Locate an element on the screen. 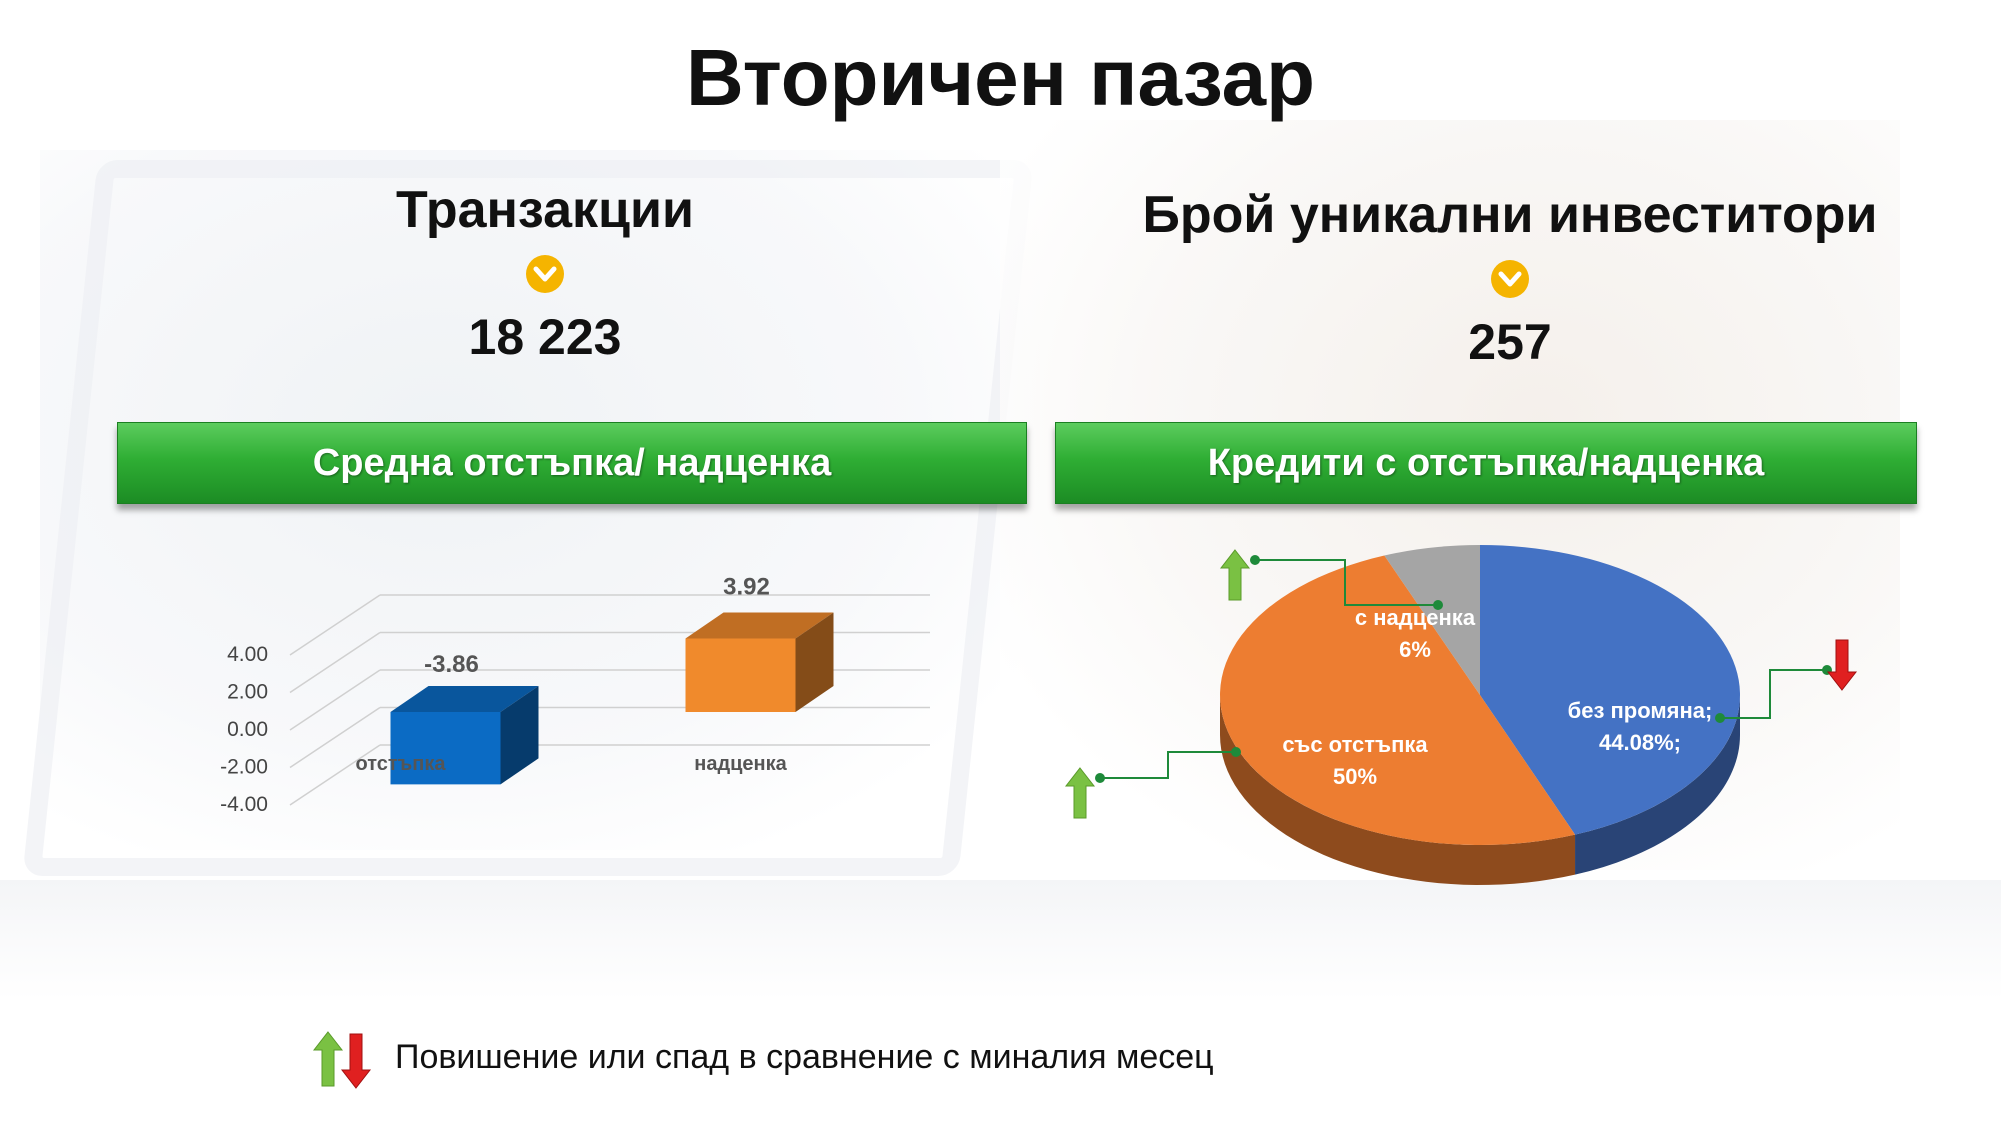 This screenshot has height=1125, width=2001. y-tick-label: -2.00 is located at coordinates (244, 767).